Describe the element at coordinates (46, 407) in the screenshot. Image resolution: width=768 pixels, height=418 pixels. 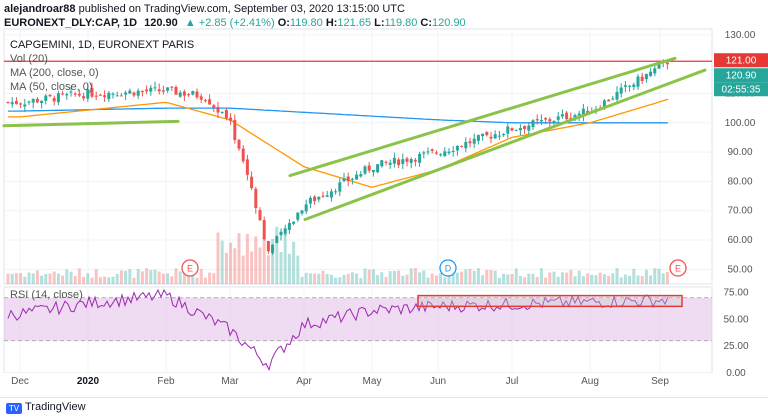
I see `tradingview-logo: TV TradingView` at that location.